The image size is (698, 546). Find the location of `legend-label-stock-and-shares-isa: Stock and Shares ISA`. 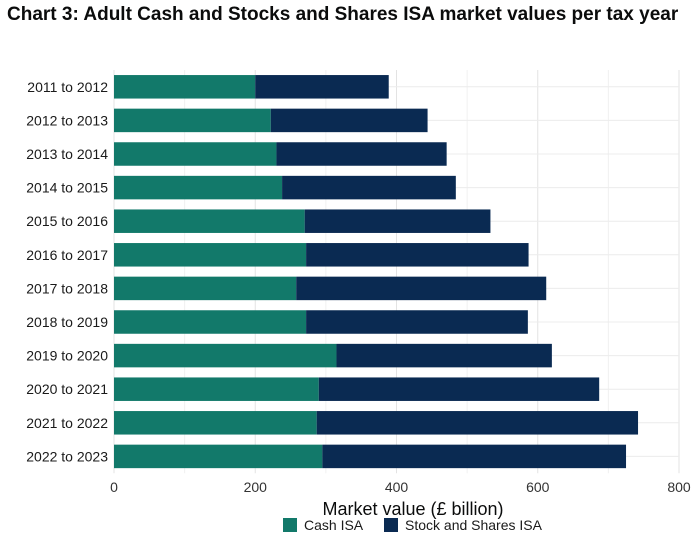

legend-label-stock-and-shares-isa: Stock and Shares ISA is located at coordinates (474, 525).